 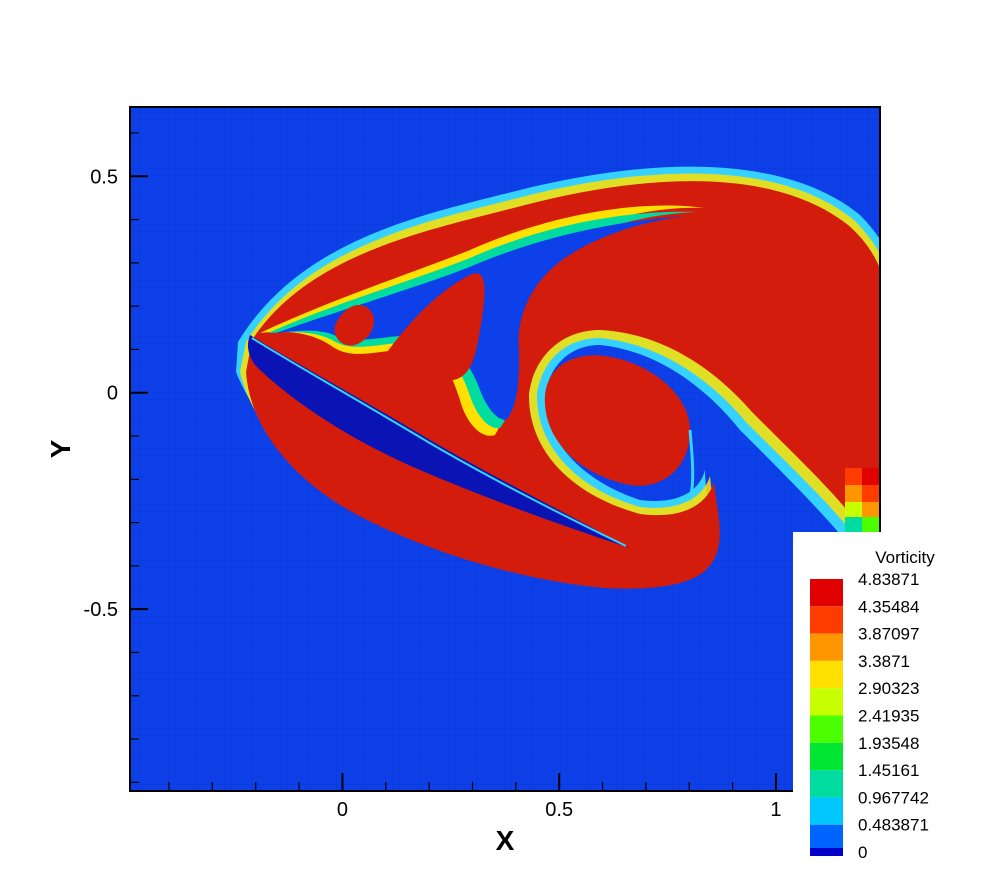 What do you see at coordinates (354, 325) in the screenshot?
I see `inner-lobe-upper` at bounding box center [354, 325].